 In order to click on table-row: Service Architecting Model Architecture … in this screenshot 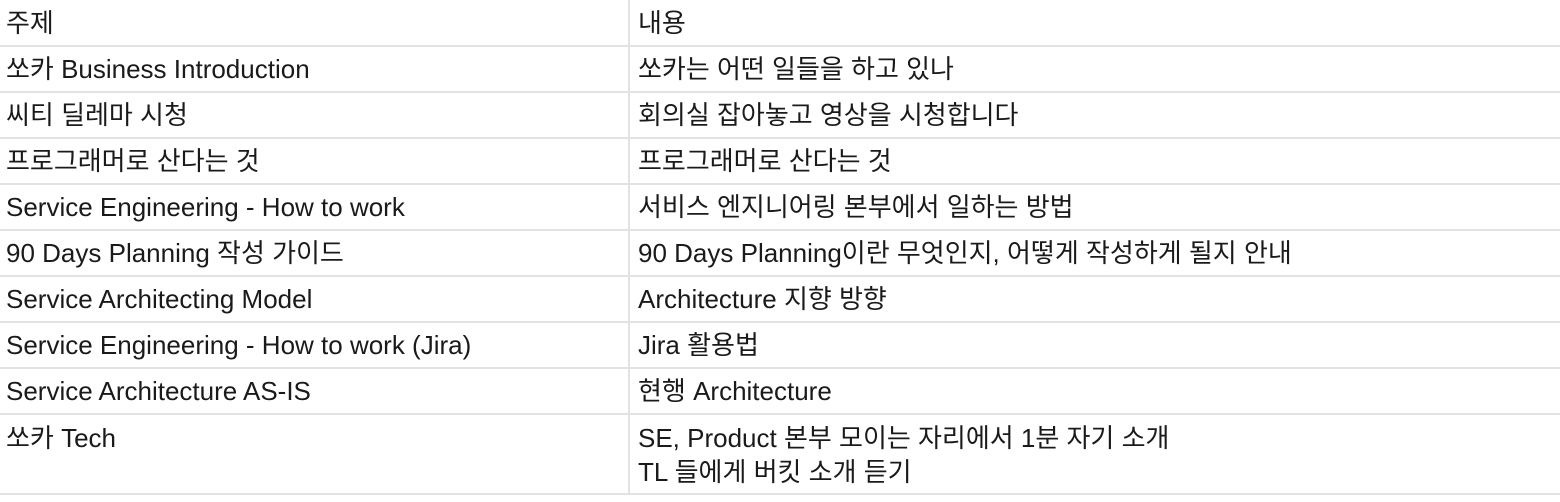, I will do `click(780, 299)`.